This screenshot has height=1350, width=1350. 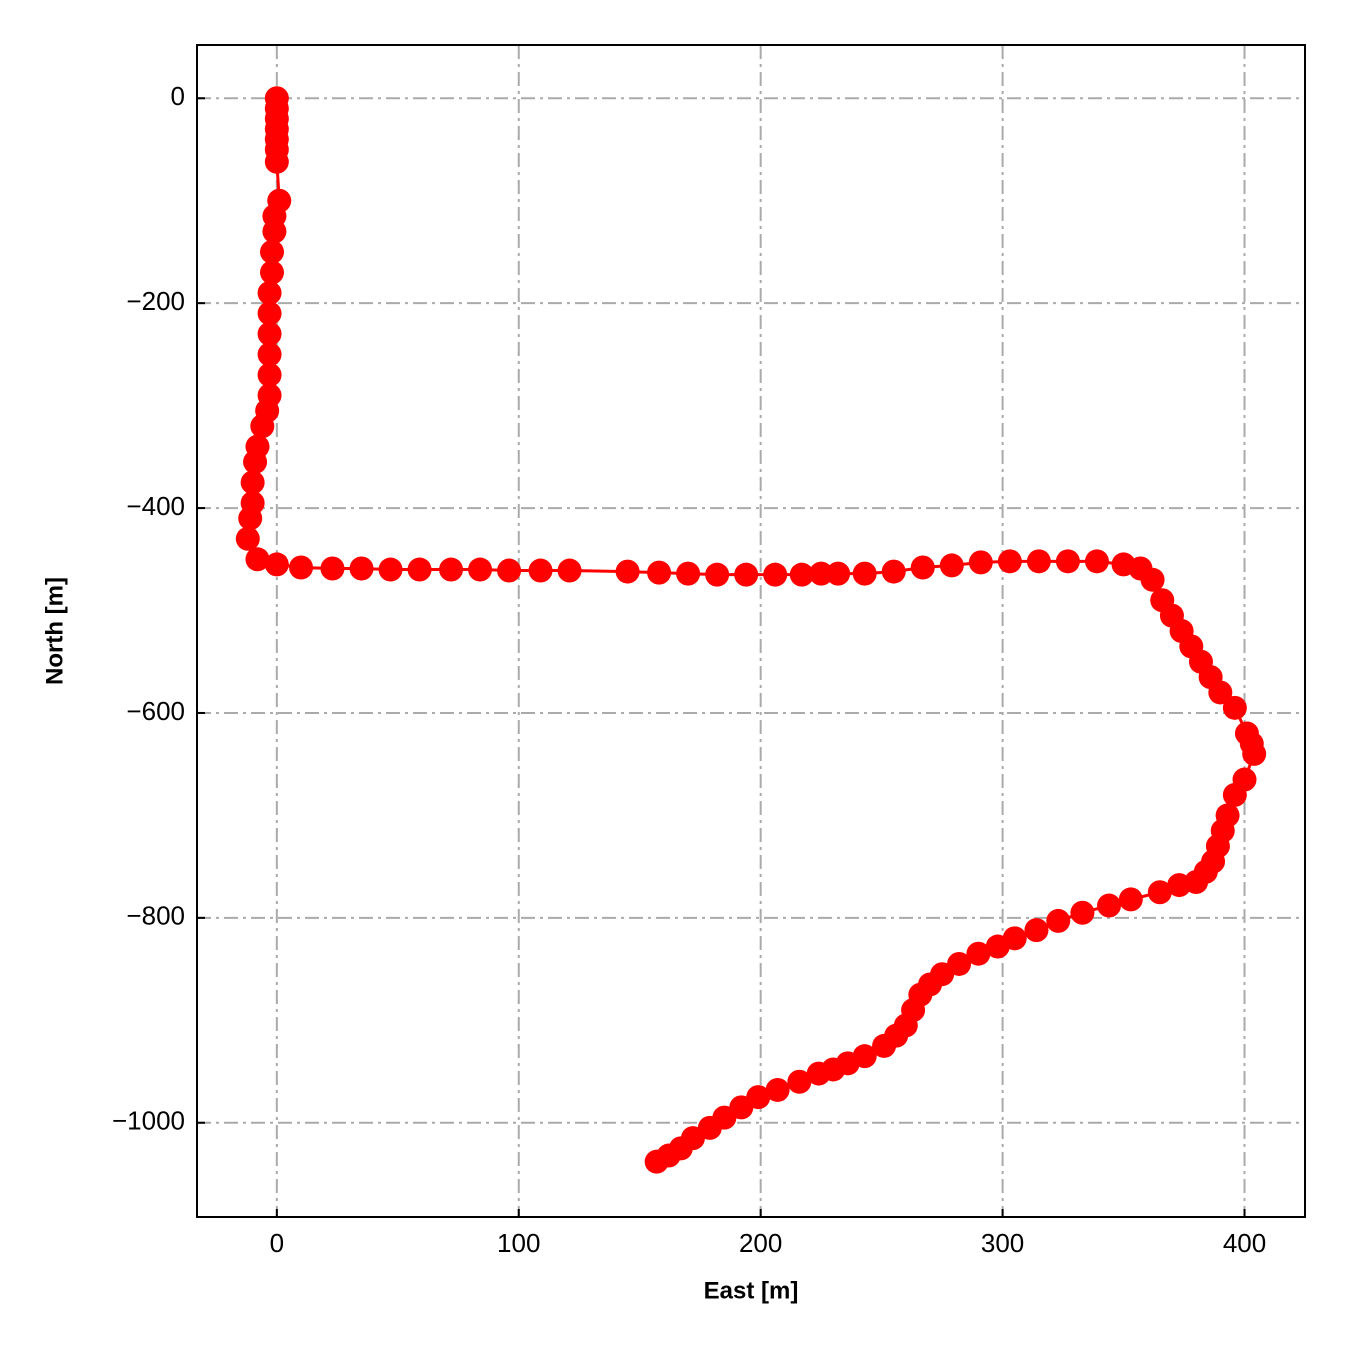 I want to click on x-tick-label: 100, so click(x=518, y=1243).